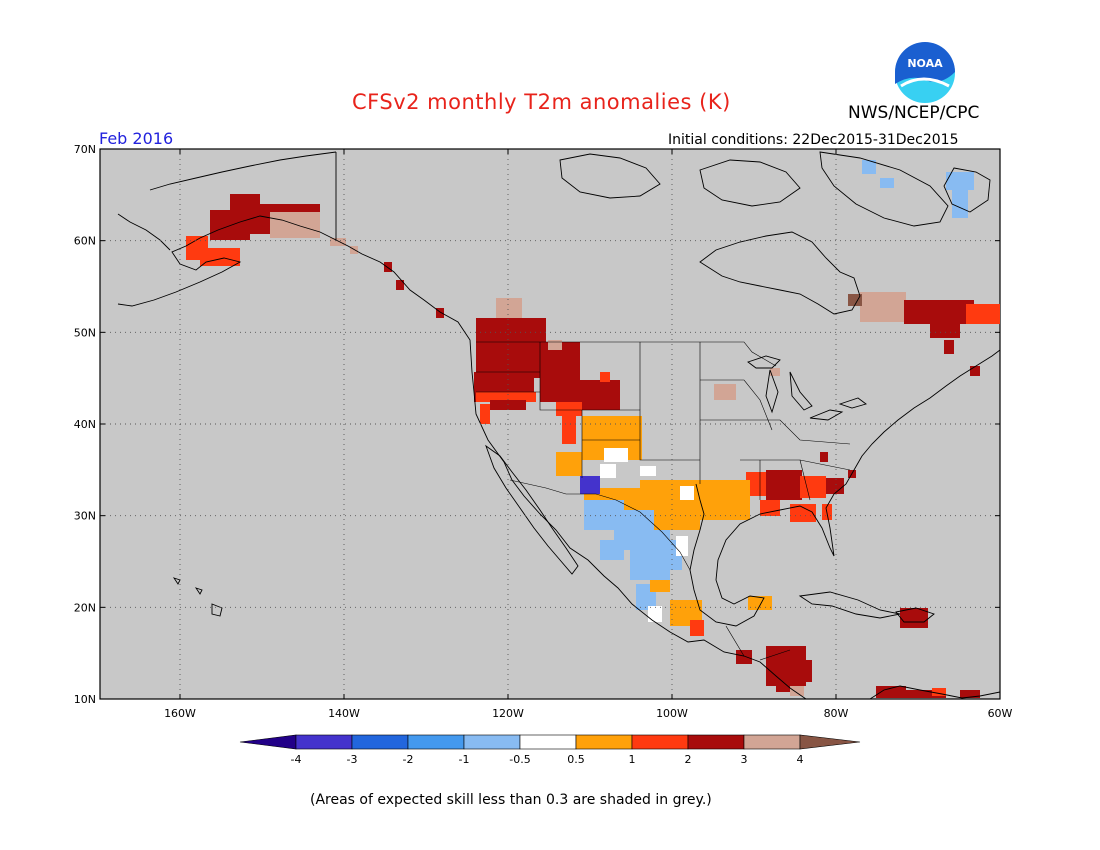 This screenshot has height=850, width=1100. Describe the element at coordinates (85, 241) in the screenshot. I see `lat-label: 60N` at that location.